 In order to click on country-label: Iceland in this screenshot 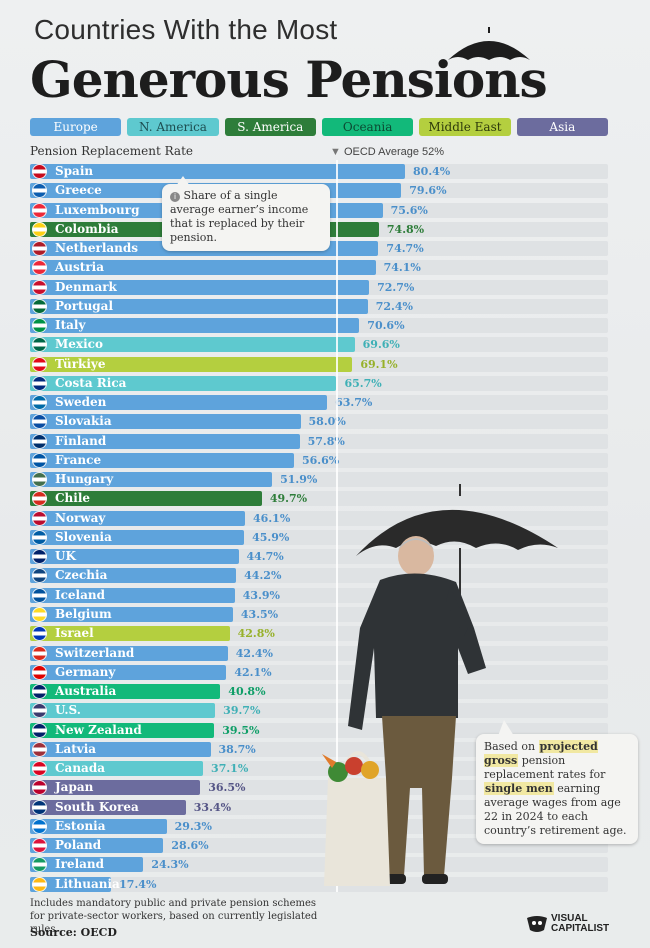, I will do `click(80, 594)`.